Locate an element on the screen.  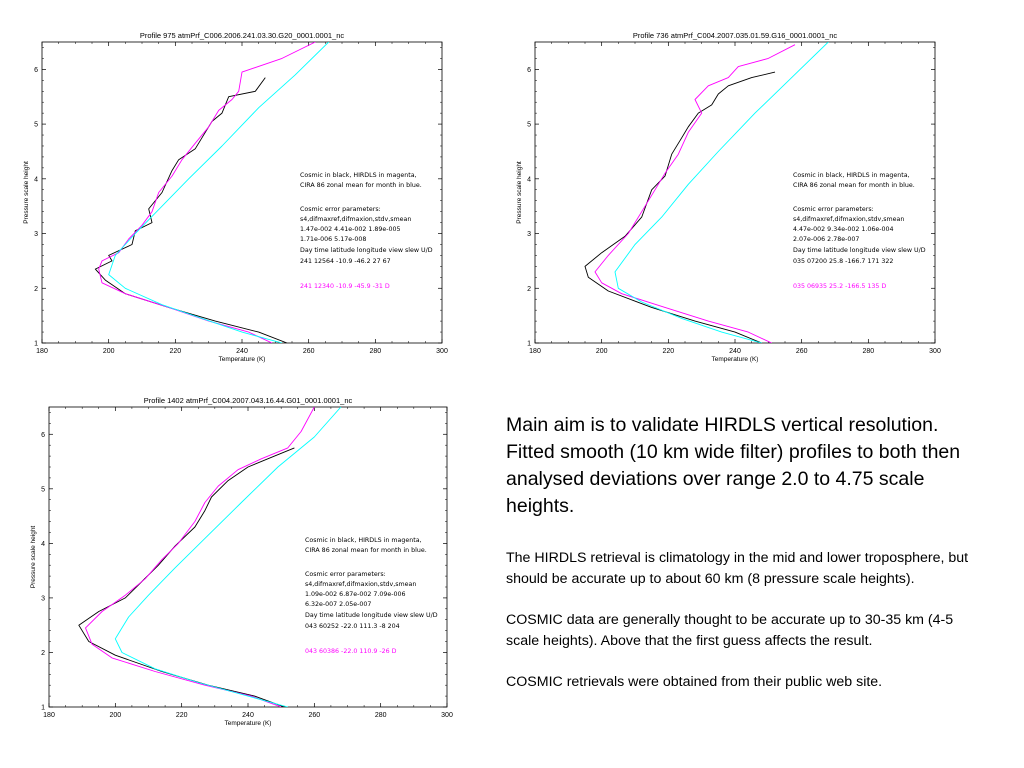
annotation-line: 035 06935 25.2 -166.5 135 D is located at coordinates (839, 286).